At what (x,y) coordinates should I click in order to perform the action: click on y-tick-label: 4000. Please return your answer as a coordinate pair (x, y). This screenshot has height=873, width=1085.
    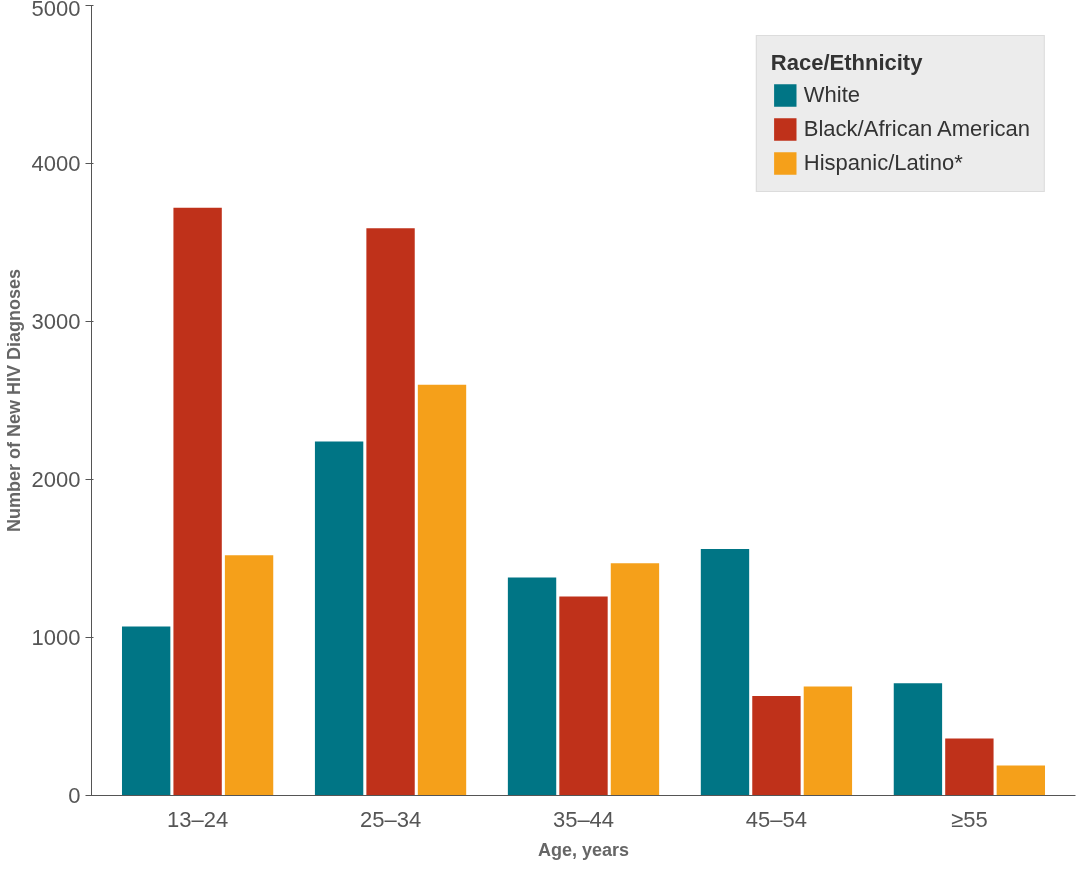
    Looking at the image, I should click on (56, 163).